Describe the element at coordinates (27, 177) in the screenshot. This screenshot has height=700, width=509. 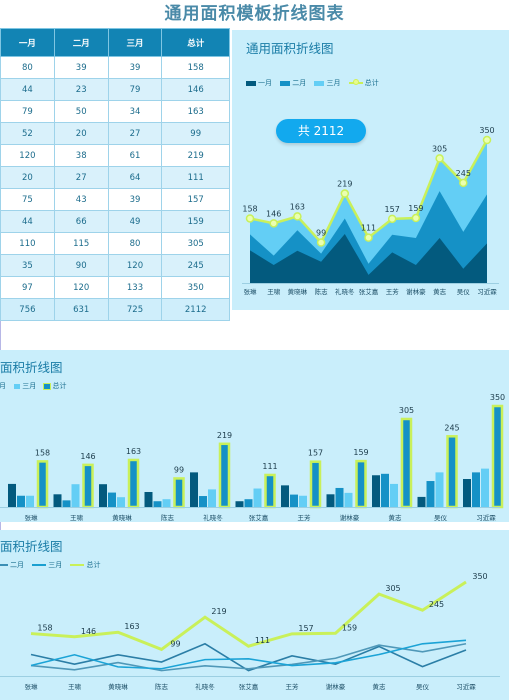
I see `table-cell: 20` at that location.